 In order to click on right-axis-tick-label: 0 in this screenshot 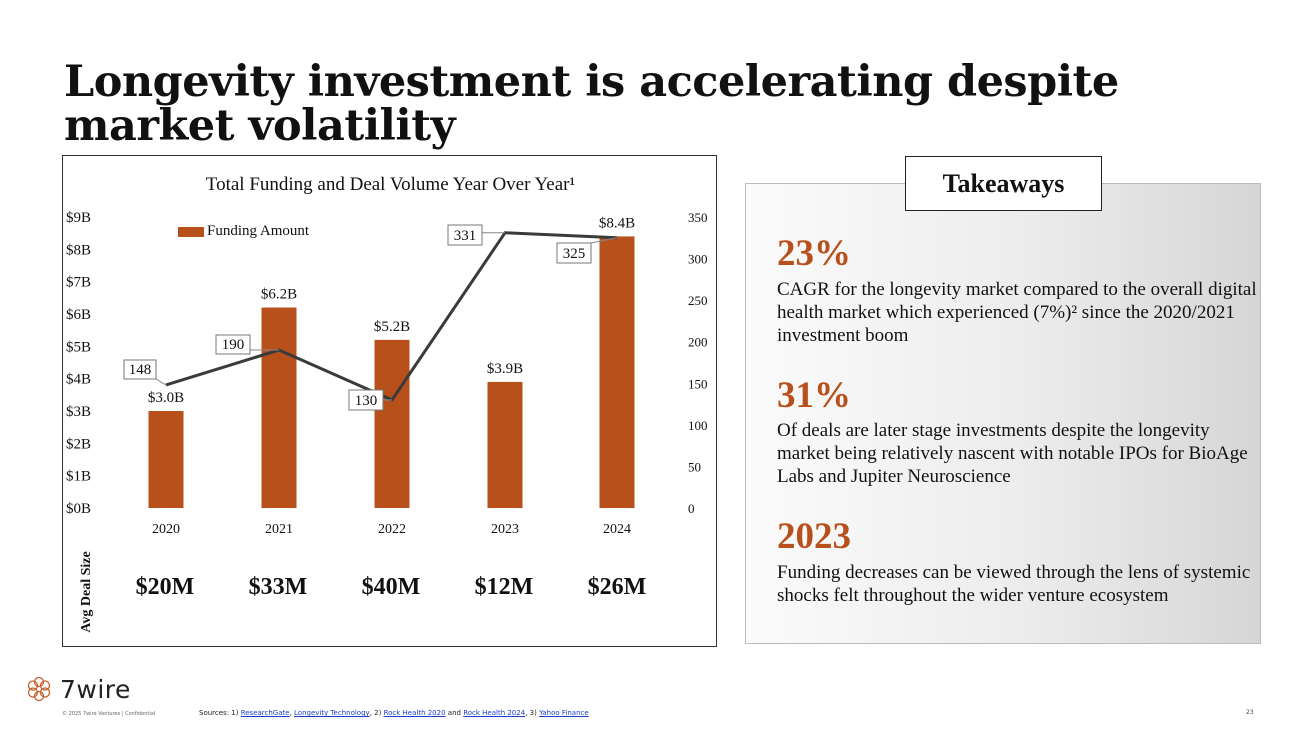, I will do `click(691, 508)`.